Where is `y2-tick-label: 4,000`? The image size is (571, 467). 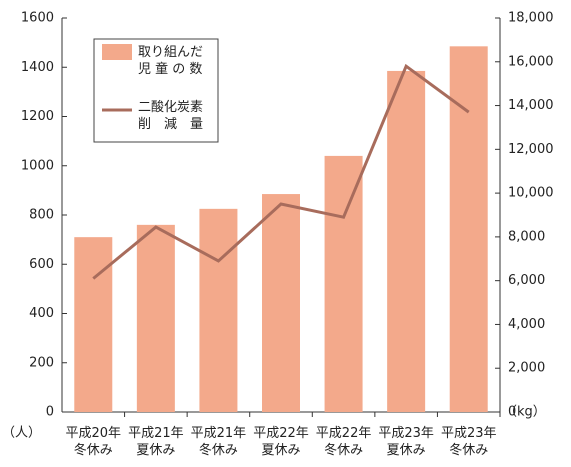
y2-tick-label: 4,000 is located at coordinates (526, 324).